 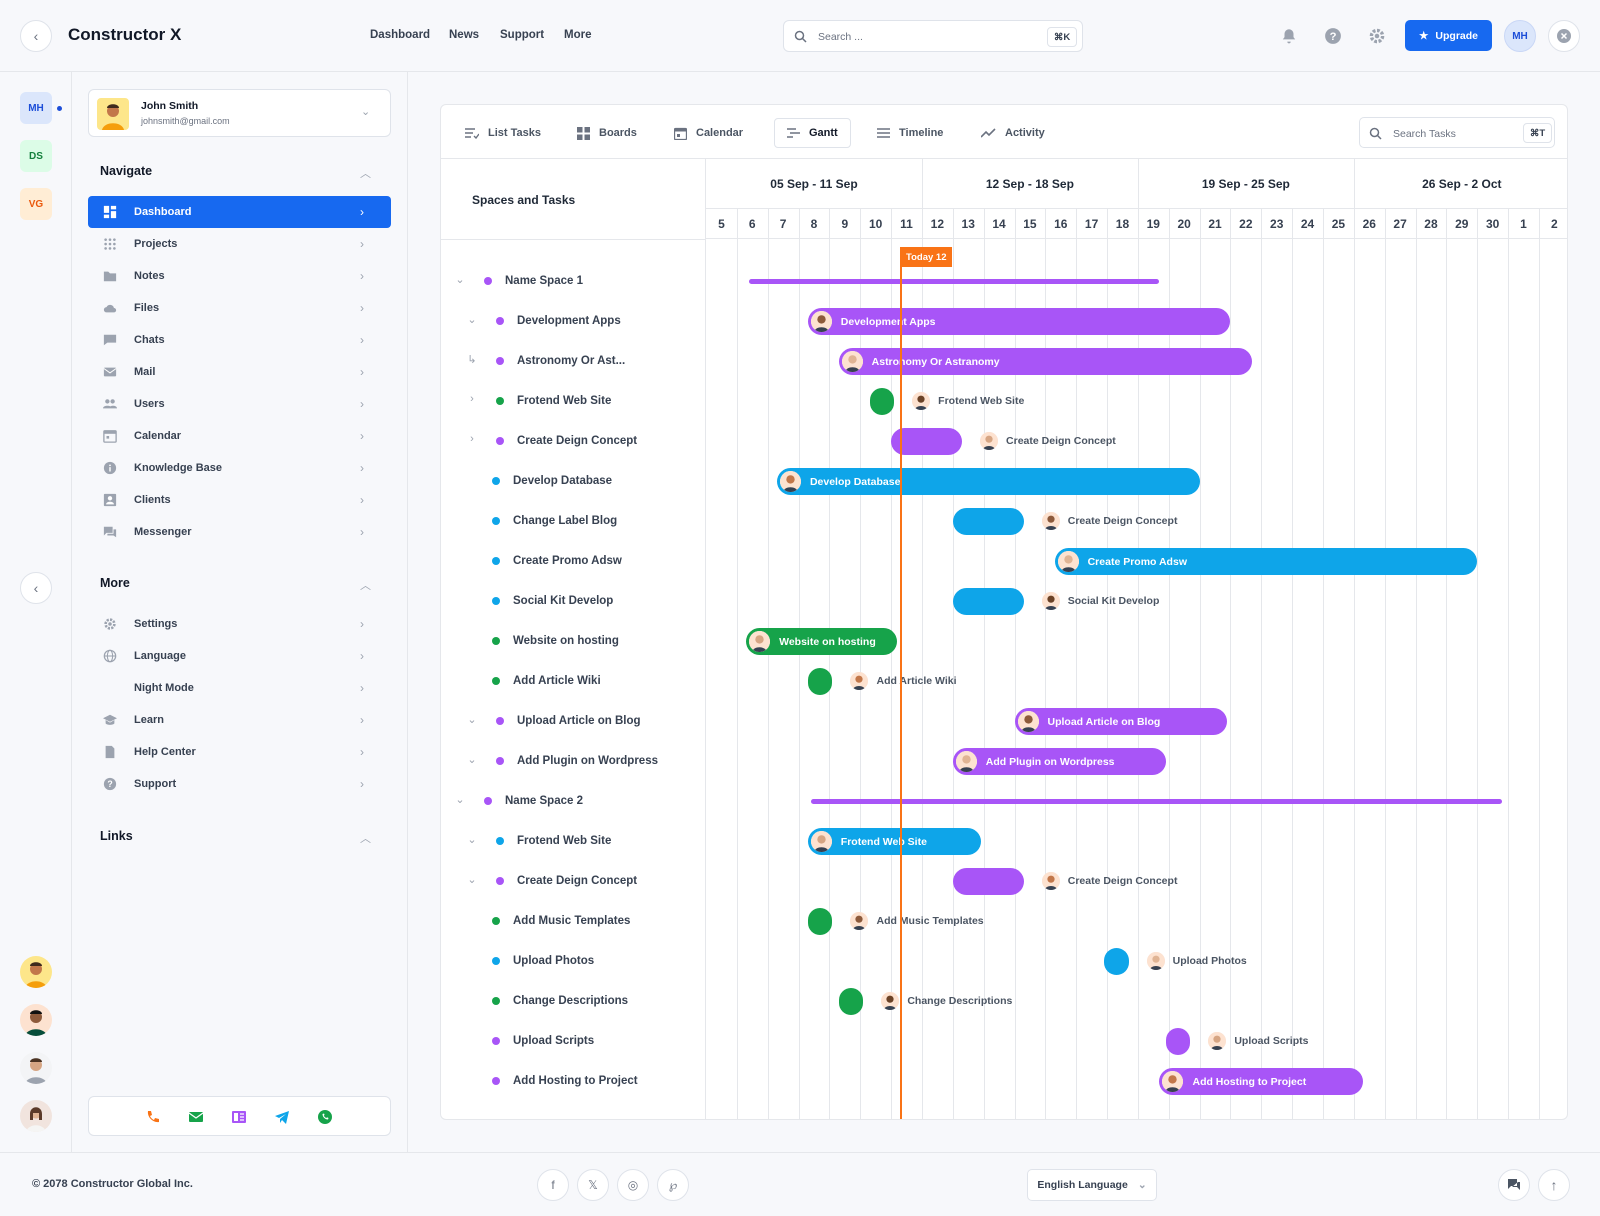 I want to click on task-bar: Astronomy Or Astranomy, so click(x=1045, y=361).